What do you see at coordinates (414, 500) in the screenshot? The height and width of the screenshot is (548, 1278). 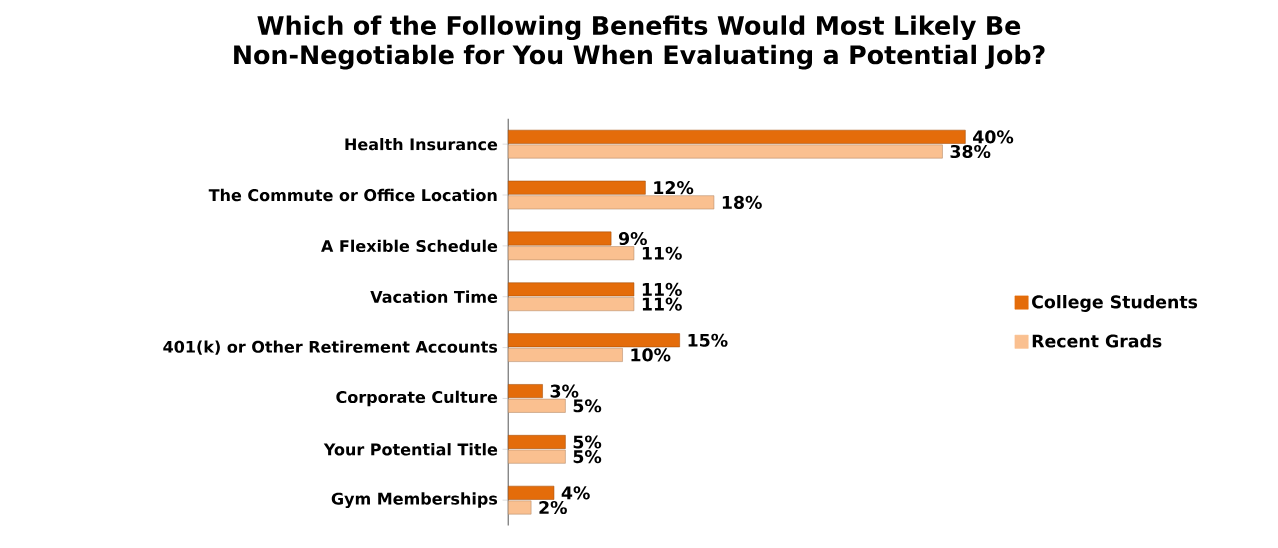 I see `y-tick-label: Gym Memberships` at bounding box center [414, 500].